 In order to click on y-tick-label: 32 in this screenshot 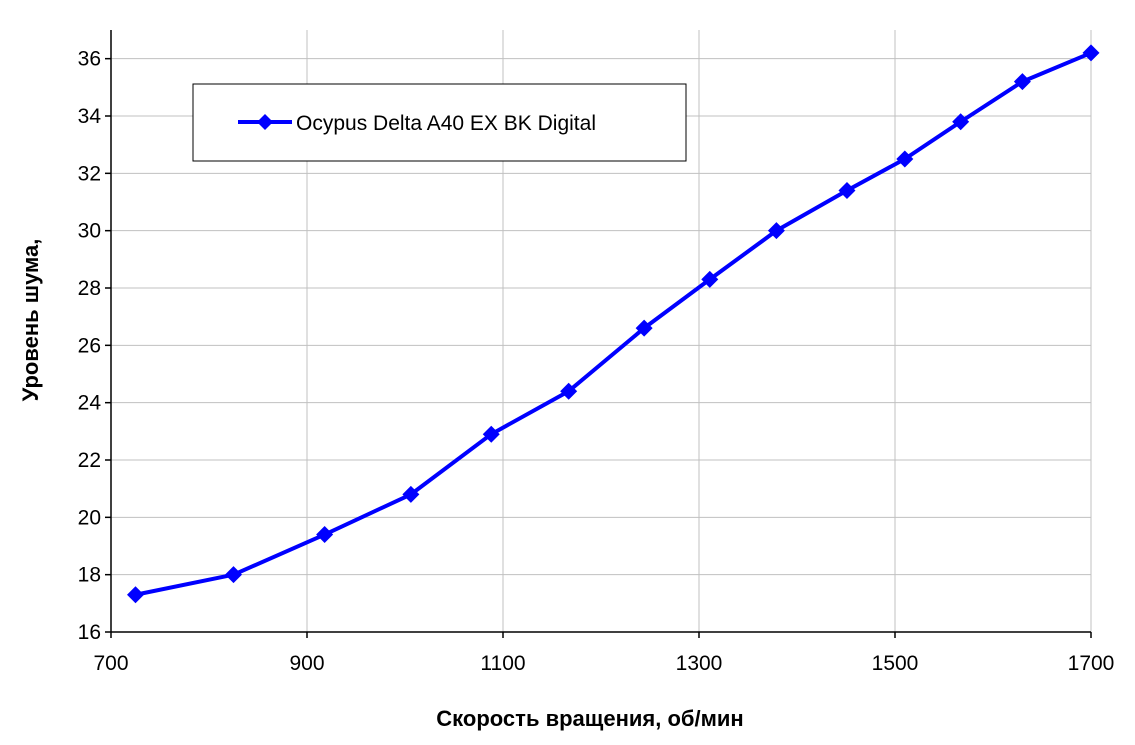, I will do `click(89, 173)`.